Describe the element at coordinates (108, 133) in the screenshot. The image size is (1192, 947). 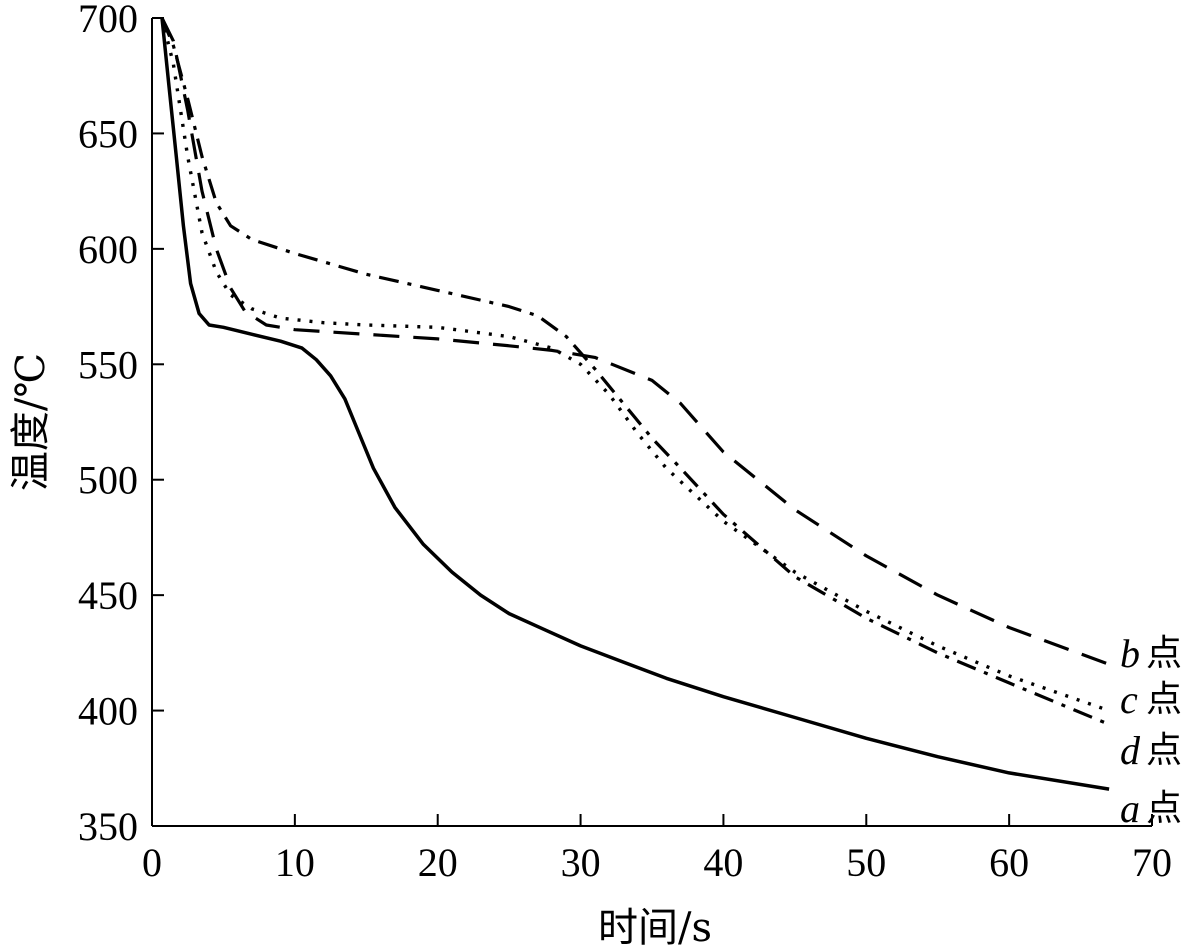
I see `y-tick-label: 650` at that location.